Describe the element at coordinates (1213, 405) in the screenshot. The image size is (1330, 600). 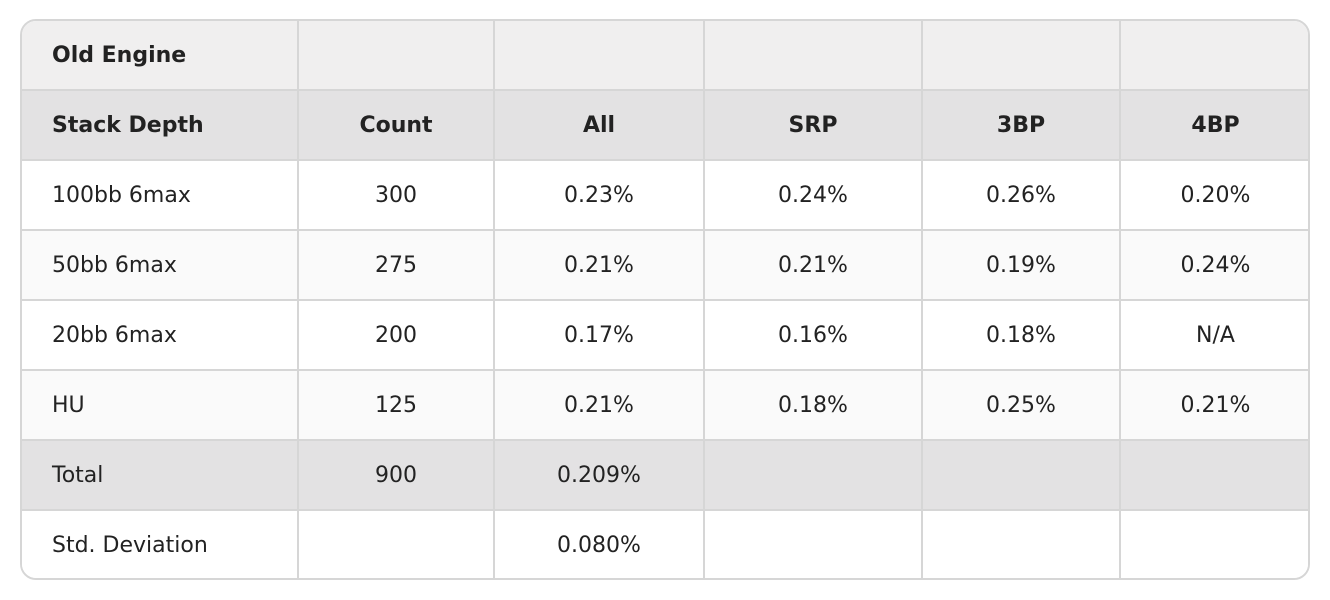
I see `cell-4bp: 0.21%` at that location.